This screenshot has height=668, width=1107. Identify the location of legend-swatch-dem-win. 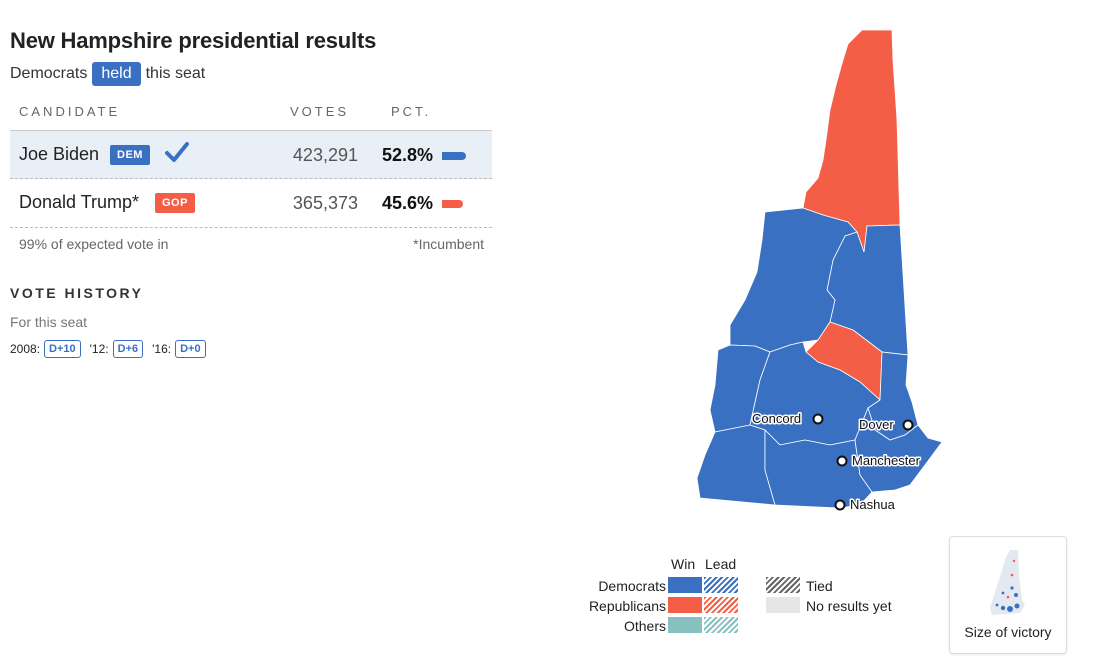
(685, 585).